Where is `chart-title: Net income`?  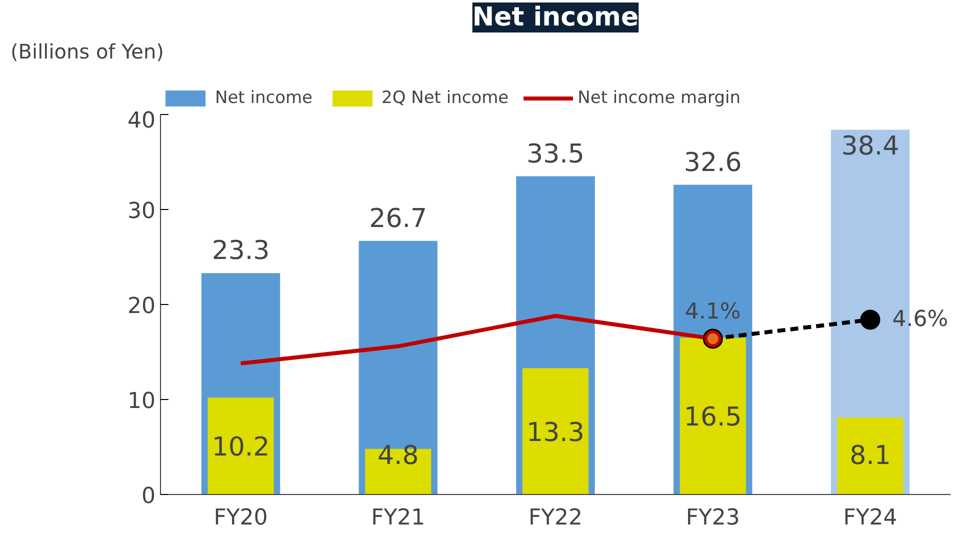 chart-title: Net income is located at coordinates (555, 17).